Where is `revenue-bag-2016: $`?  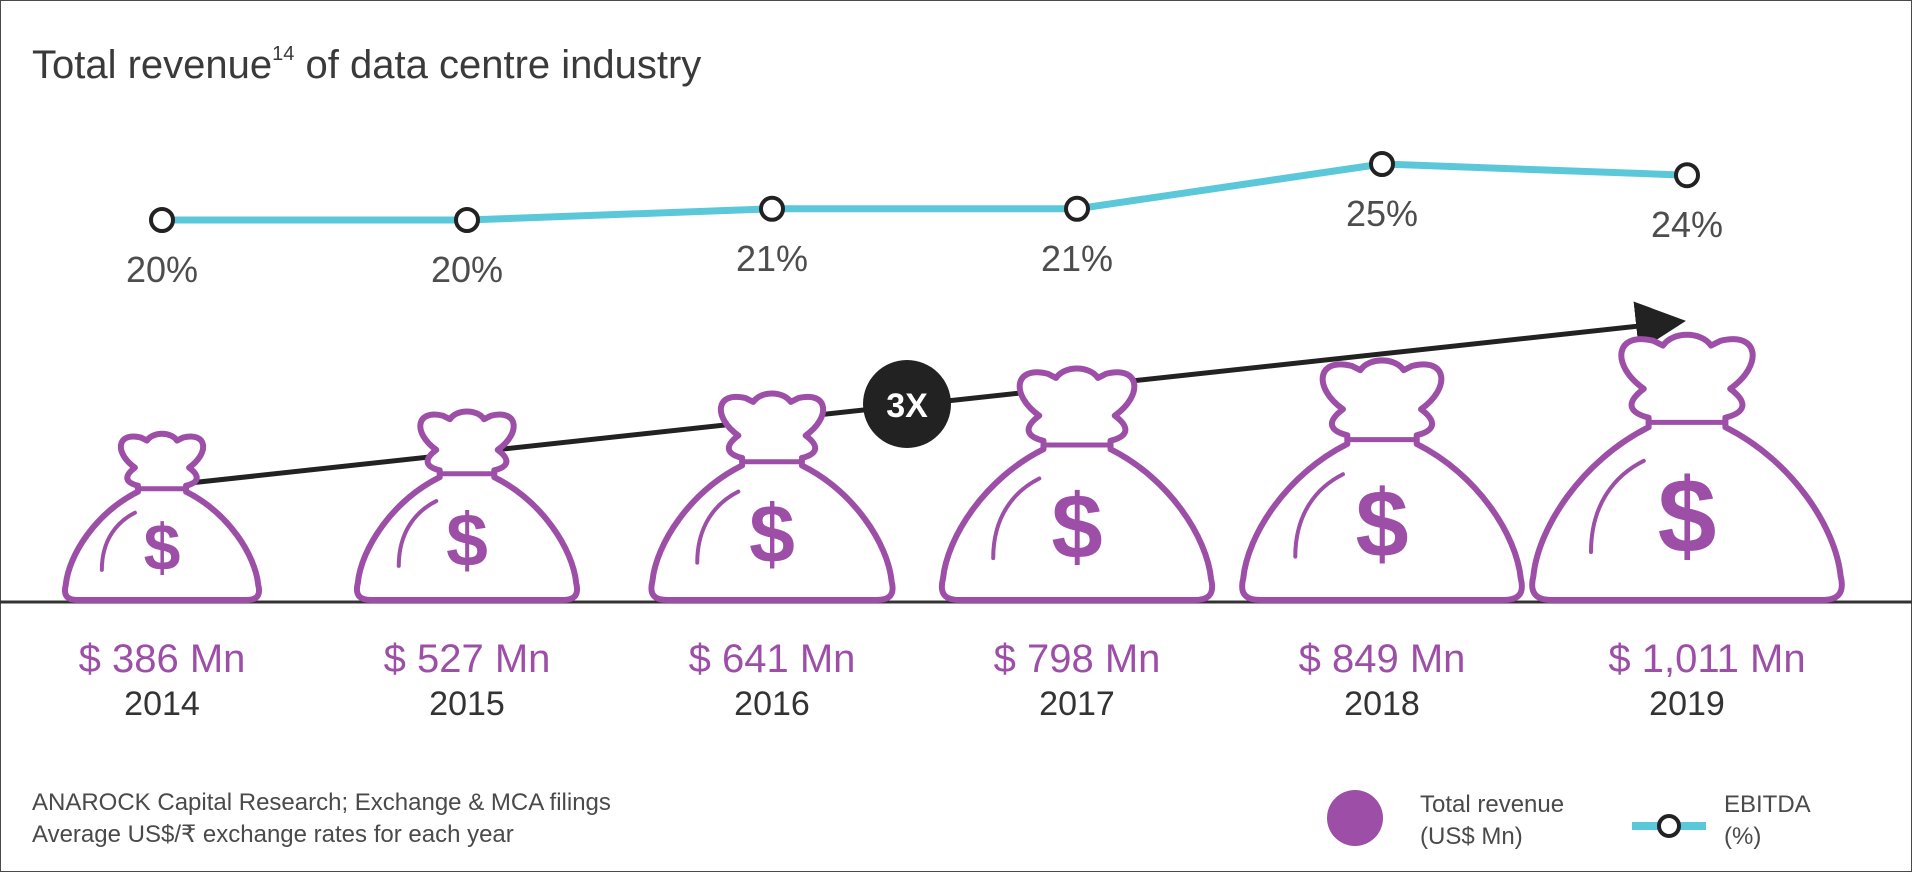 revenue-bag-2016: $ is located at coordinates (772, 496).